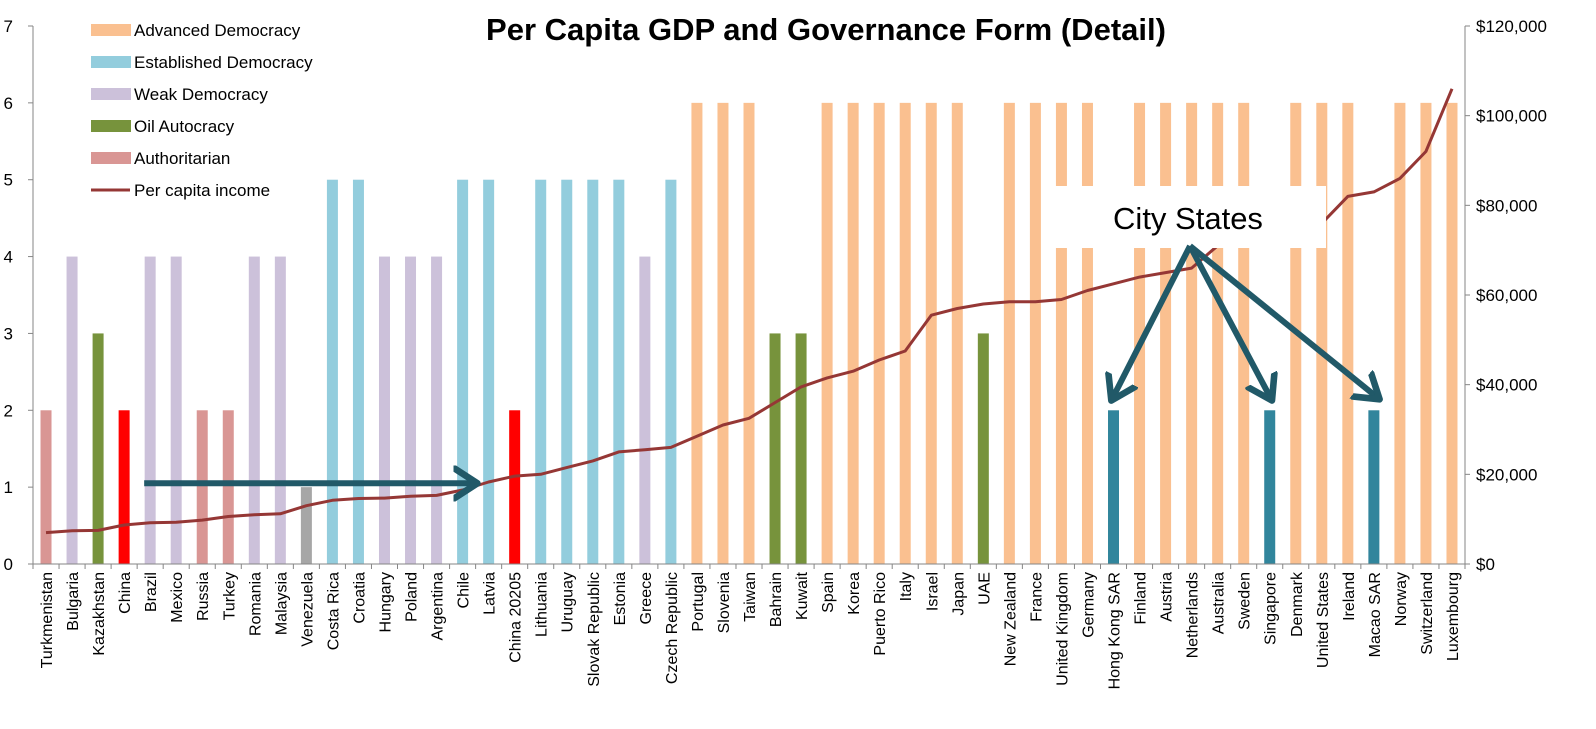 The image size is (1596, 729). I want to click on x-label-ireland: Ireland, so click(1349, 596).